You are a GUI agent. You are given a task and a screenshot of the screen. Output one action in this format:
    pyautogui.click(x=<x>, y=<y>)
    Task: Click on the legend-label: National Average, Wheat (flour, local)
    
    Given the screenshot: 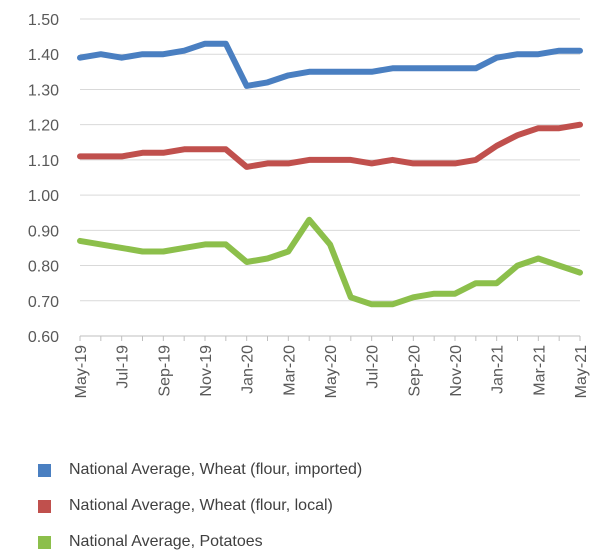 What is the action you would take?
    pyautogui.click(x=201, y=505)
    